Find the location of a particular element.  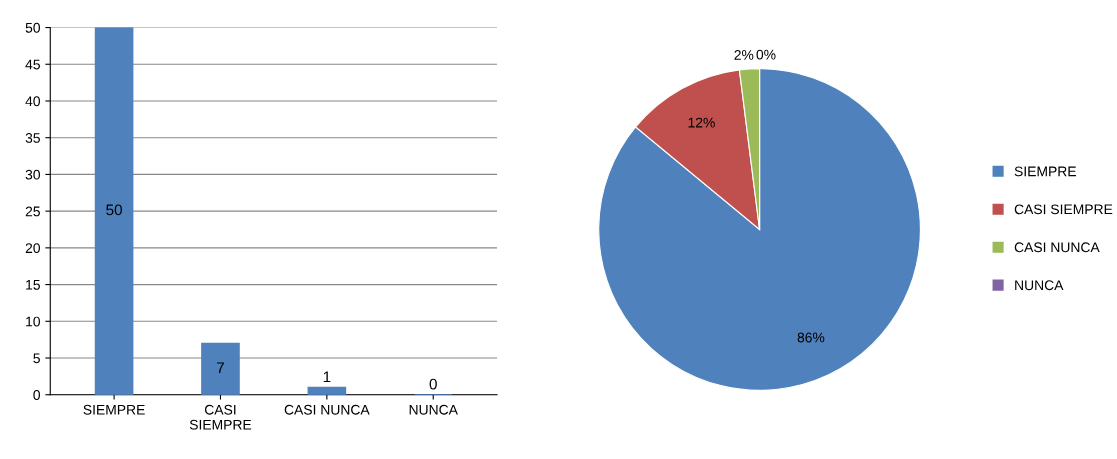

legend-label: CASI NUNCA is located at coordinates (1057, 247).